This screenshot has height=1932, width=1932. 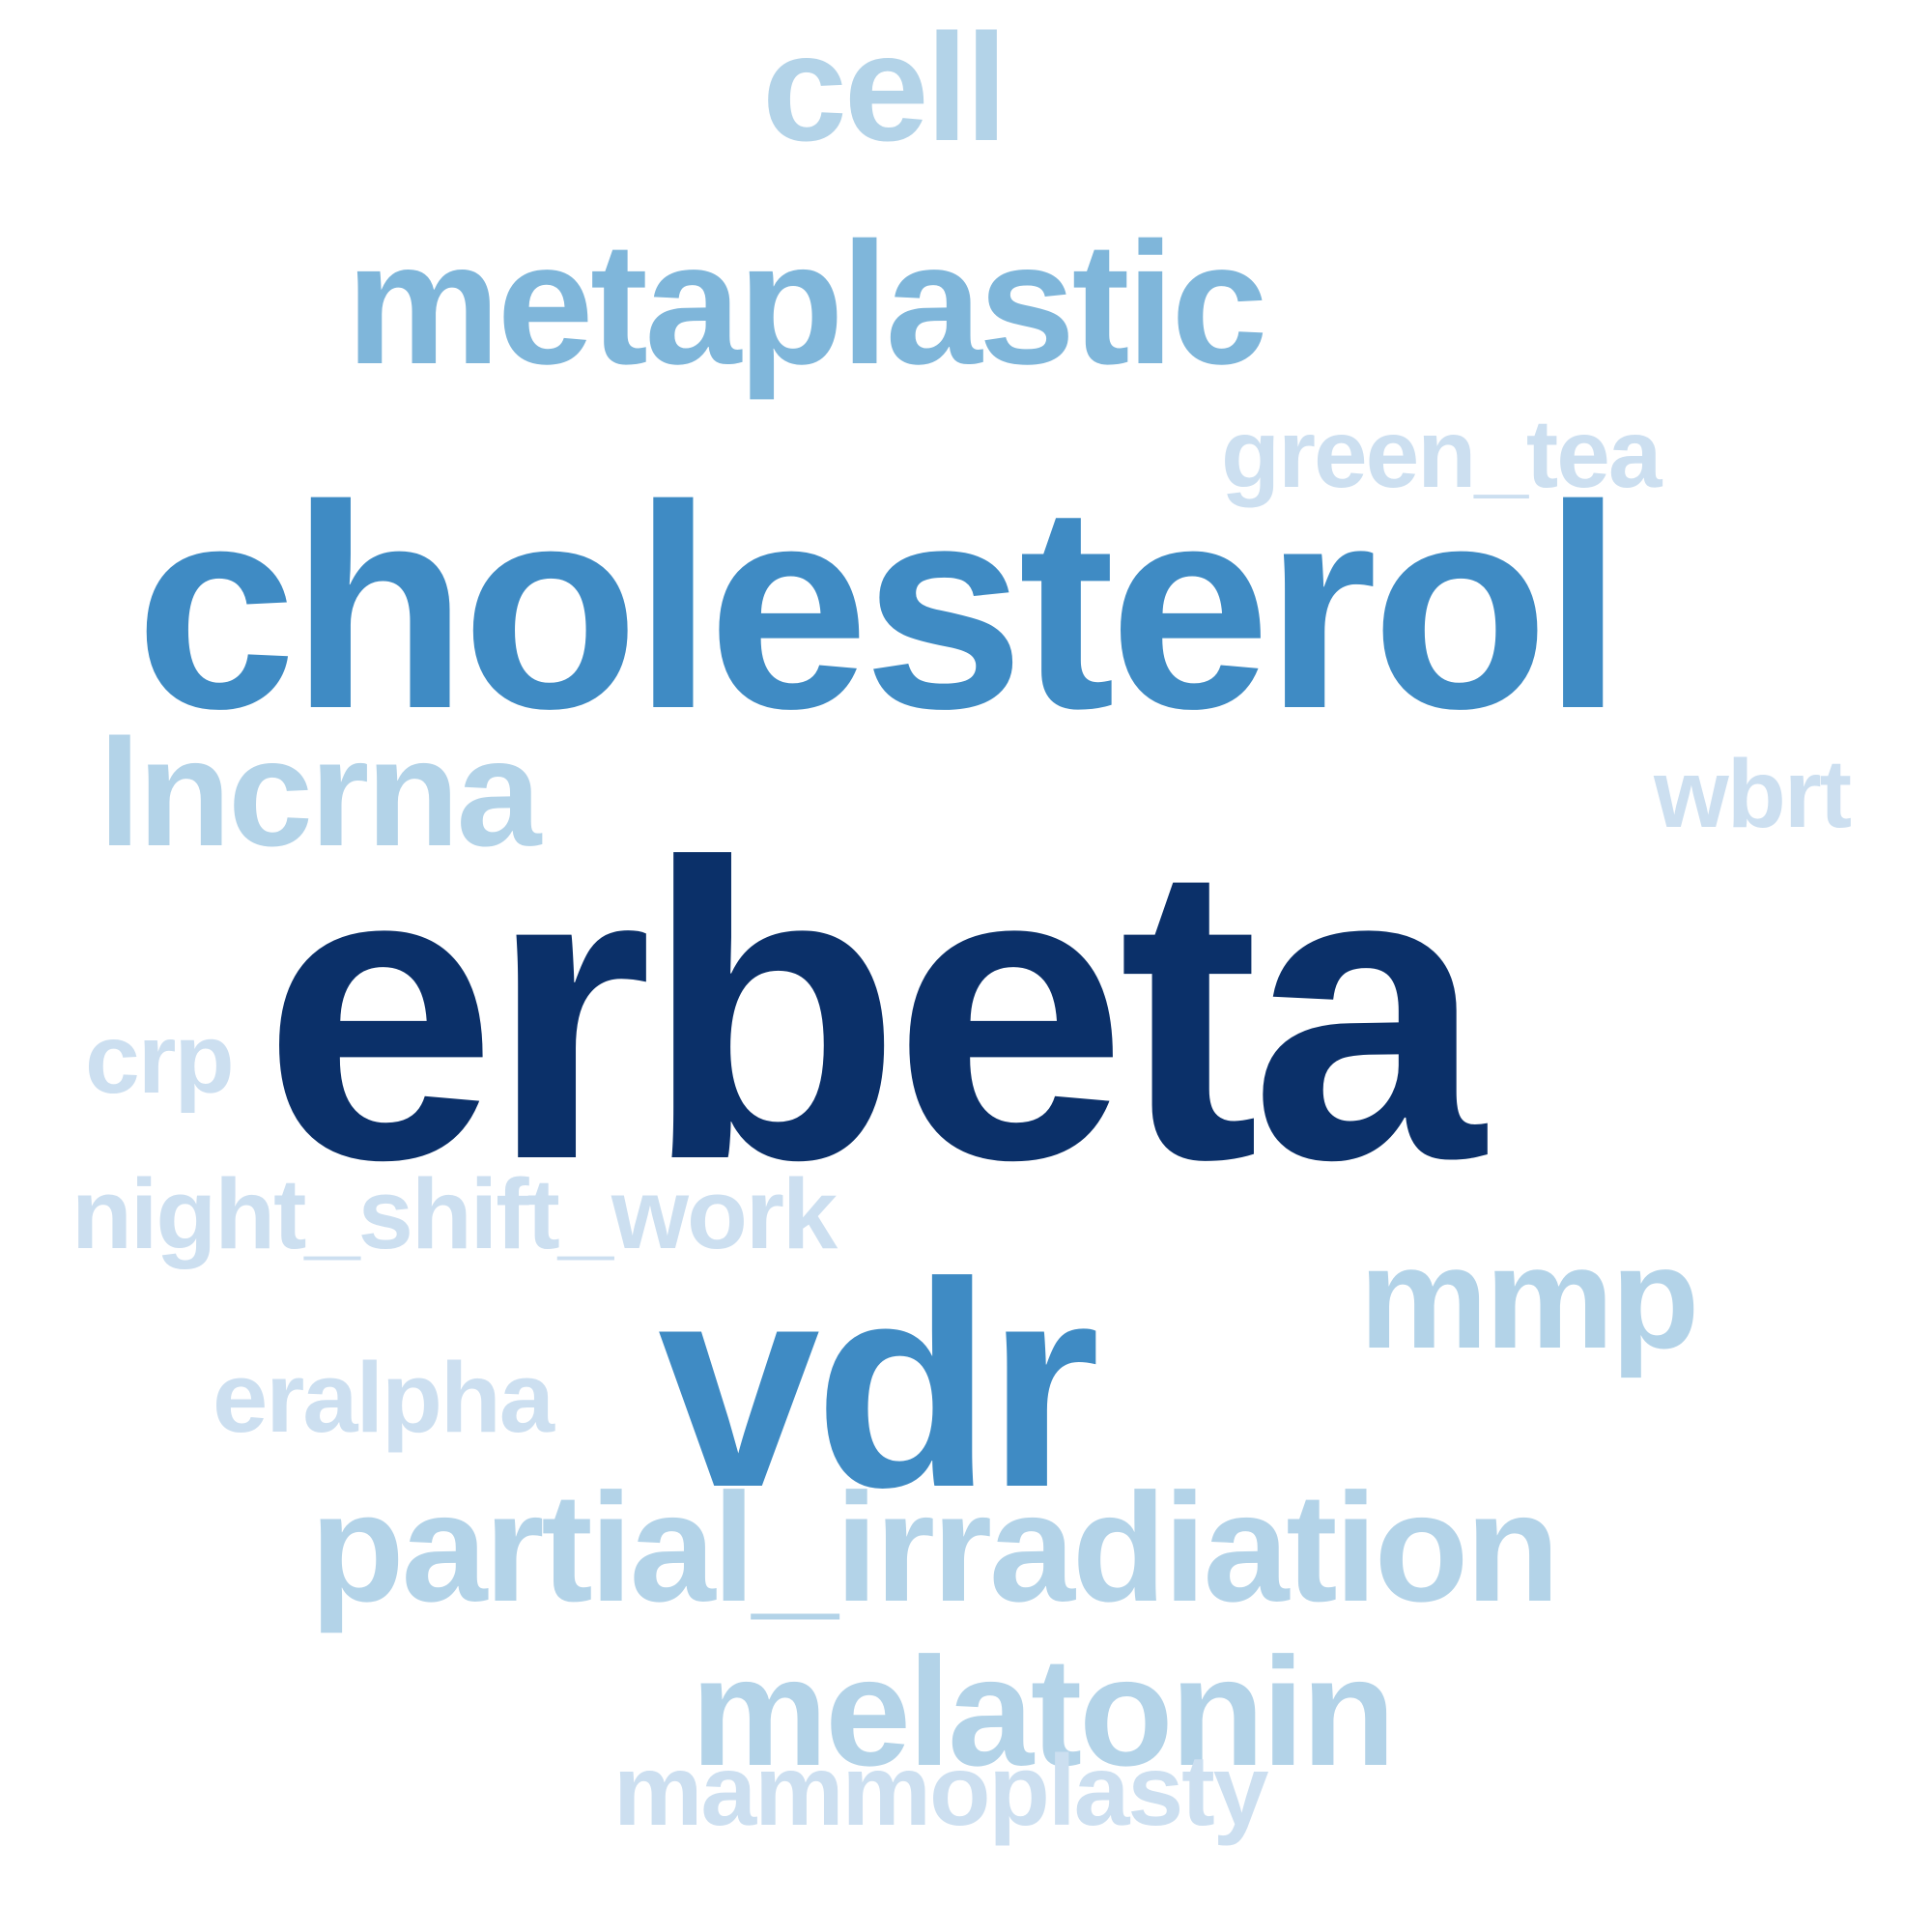 What do you see at coordinates (806, 304) in the screenshot?
I see `word-metaplastic: metaplastic` at bounding box center [806, 304].